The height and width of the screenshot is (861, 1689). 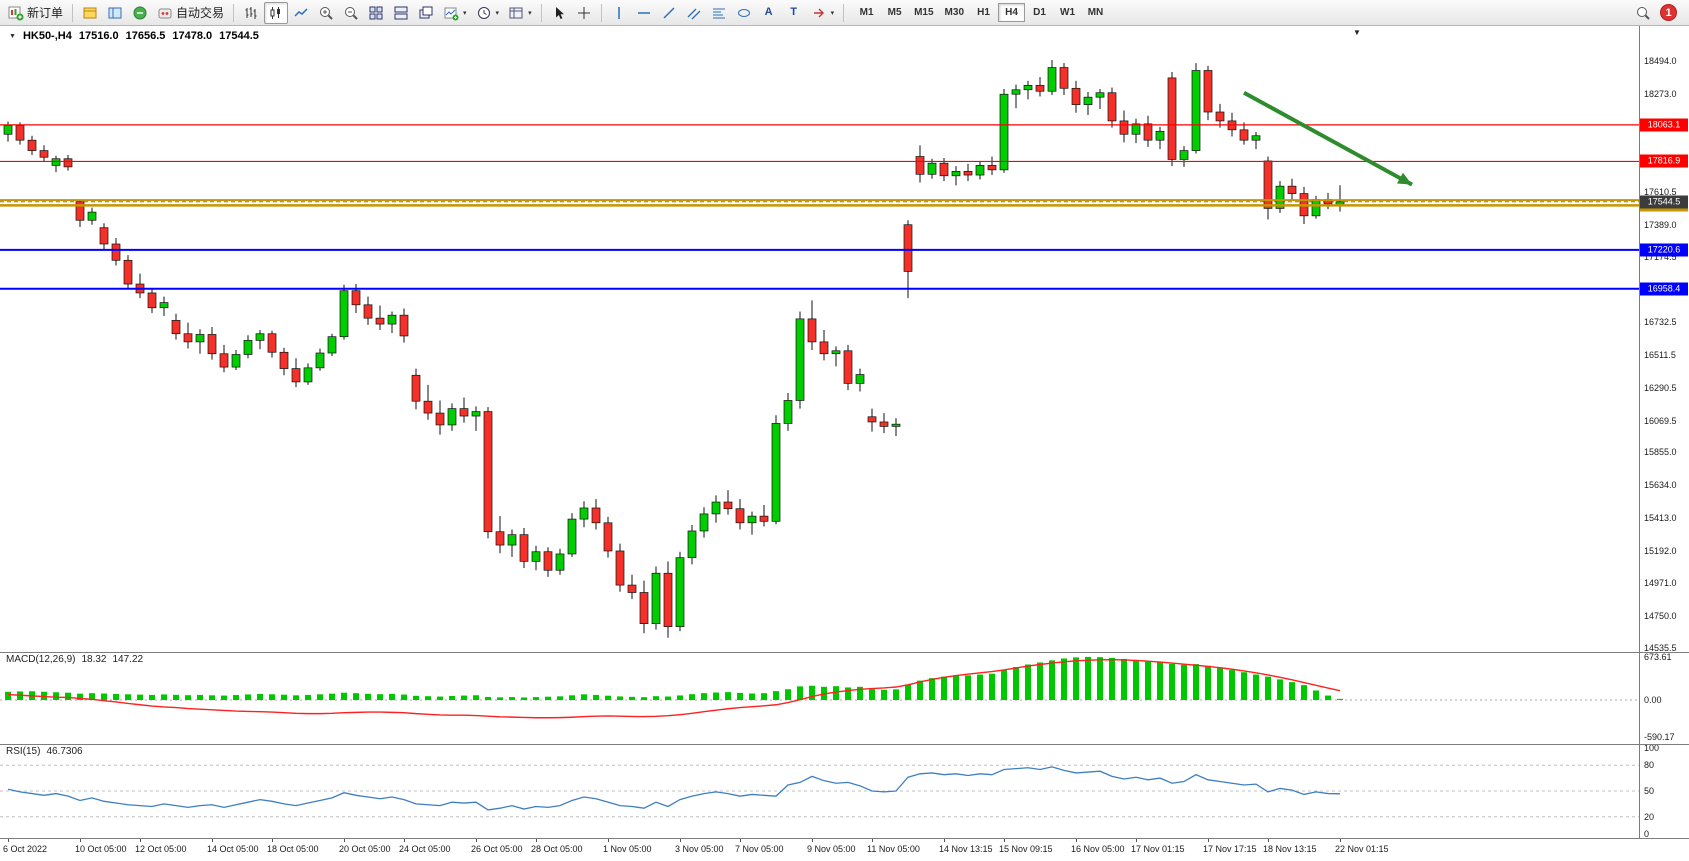 I want to click on chart-line-button, so click(x=301, y=13).